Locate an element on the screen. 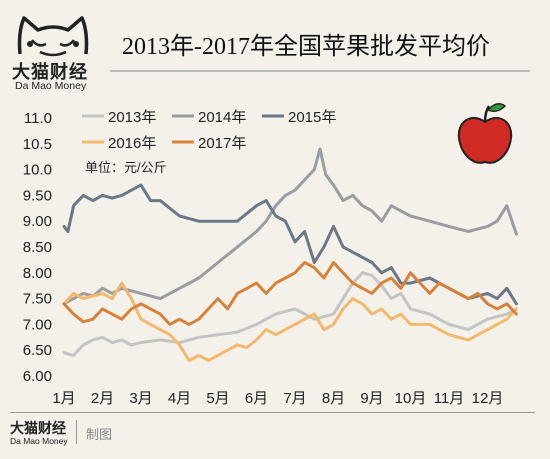 The image size is (550, 459). footer-divider is located at coordinates (272, 412).